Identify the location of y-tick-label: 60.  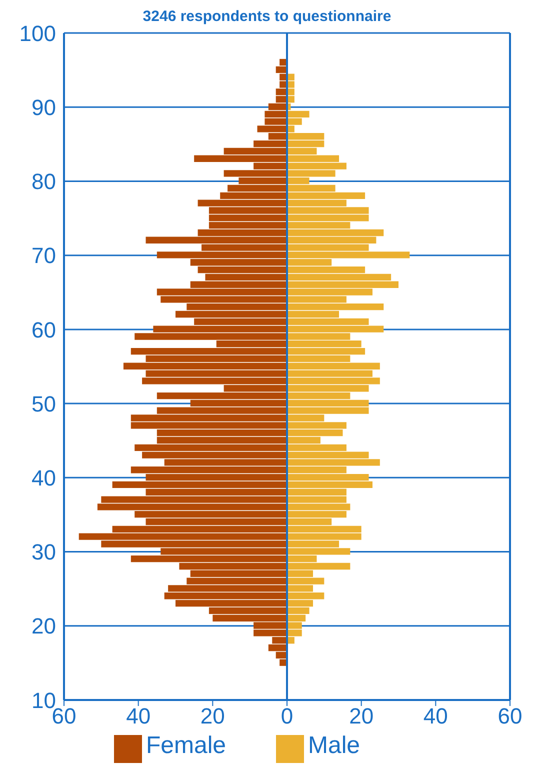
(44, 329).